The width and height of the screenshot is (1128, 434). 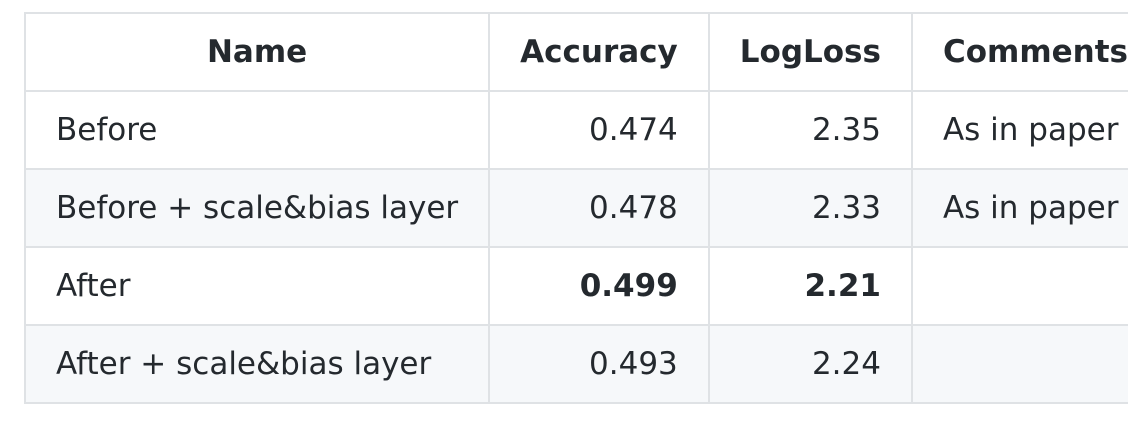 I want to click on header-logloss: LogLoss, so click(x=810, y=52).